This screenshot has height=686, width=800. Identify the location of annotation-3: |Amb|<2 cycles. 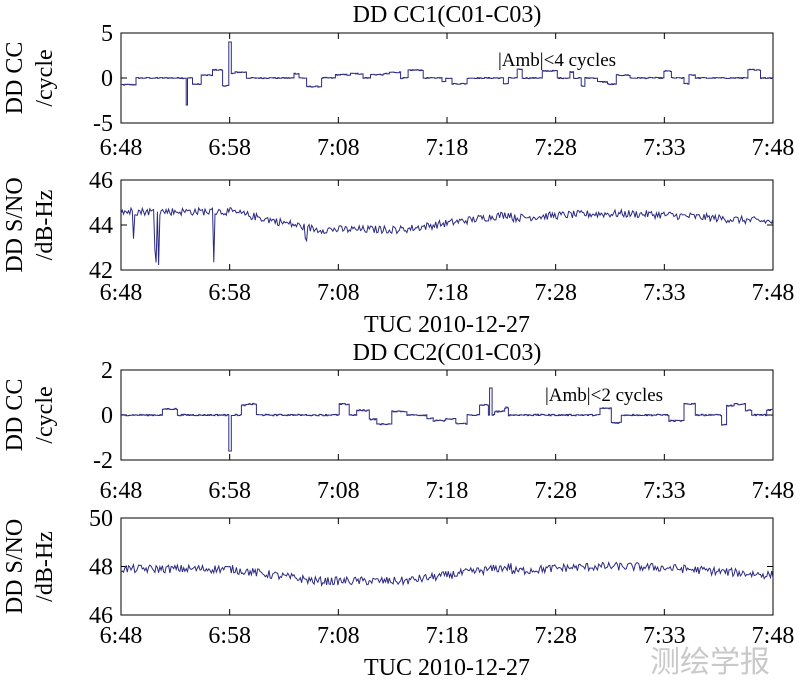
(604, 395).